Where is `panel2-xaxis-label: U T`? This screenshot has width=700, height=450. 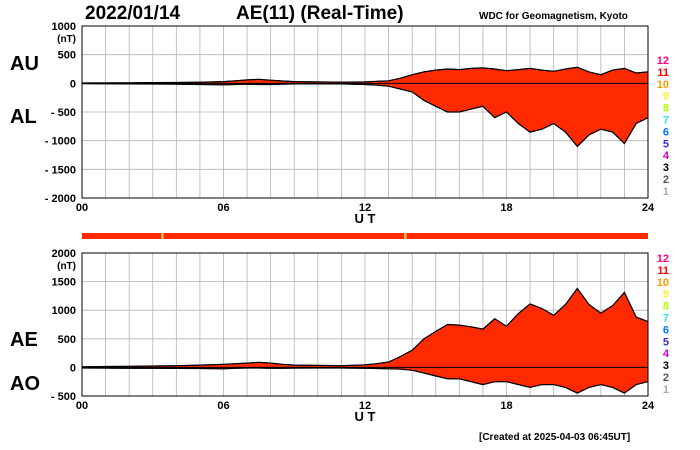 panel2-xaxis-label: U T is located at coordinates (365, 416).